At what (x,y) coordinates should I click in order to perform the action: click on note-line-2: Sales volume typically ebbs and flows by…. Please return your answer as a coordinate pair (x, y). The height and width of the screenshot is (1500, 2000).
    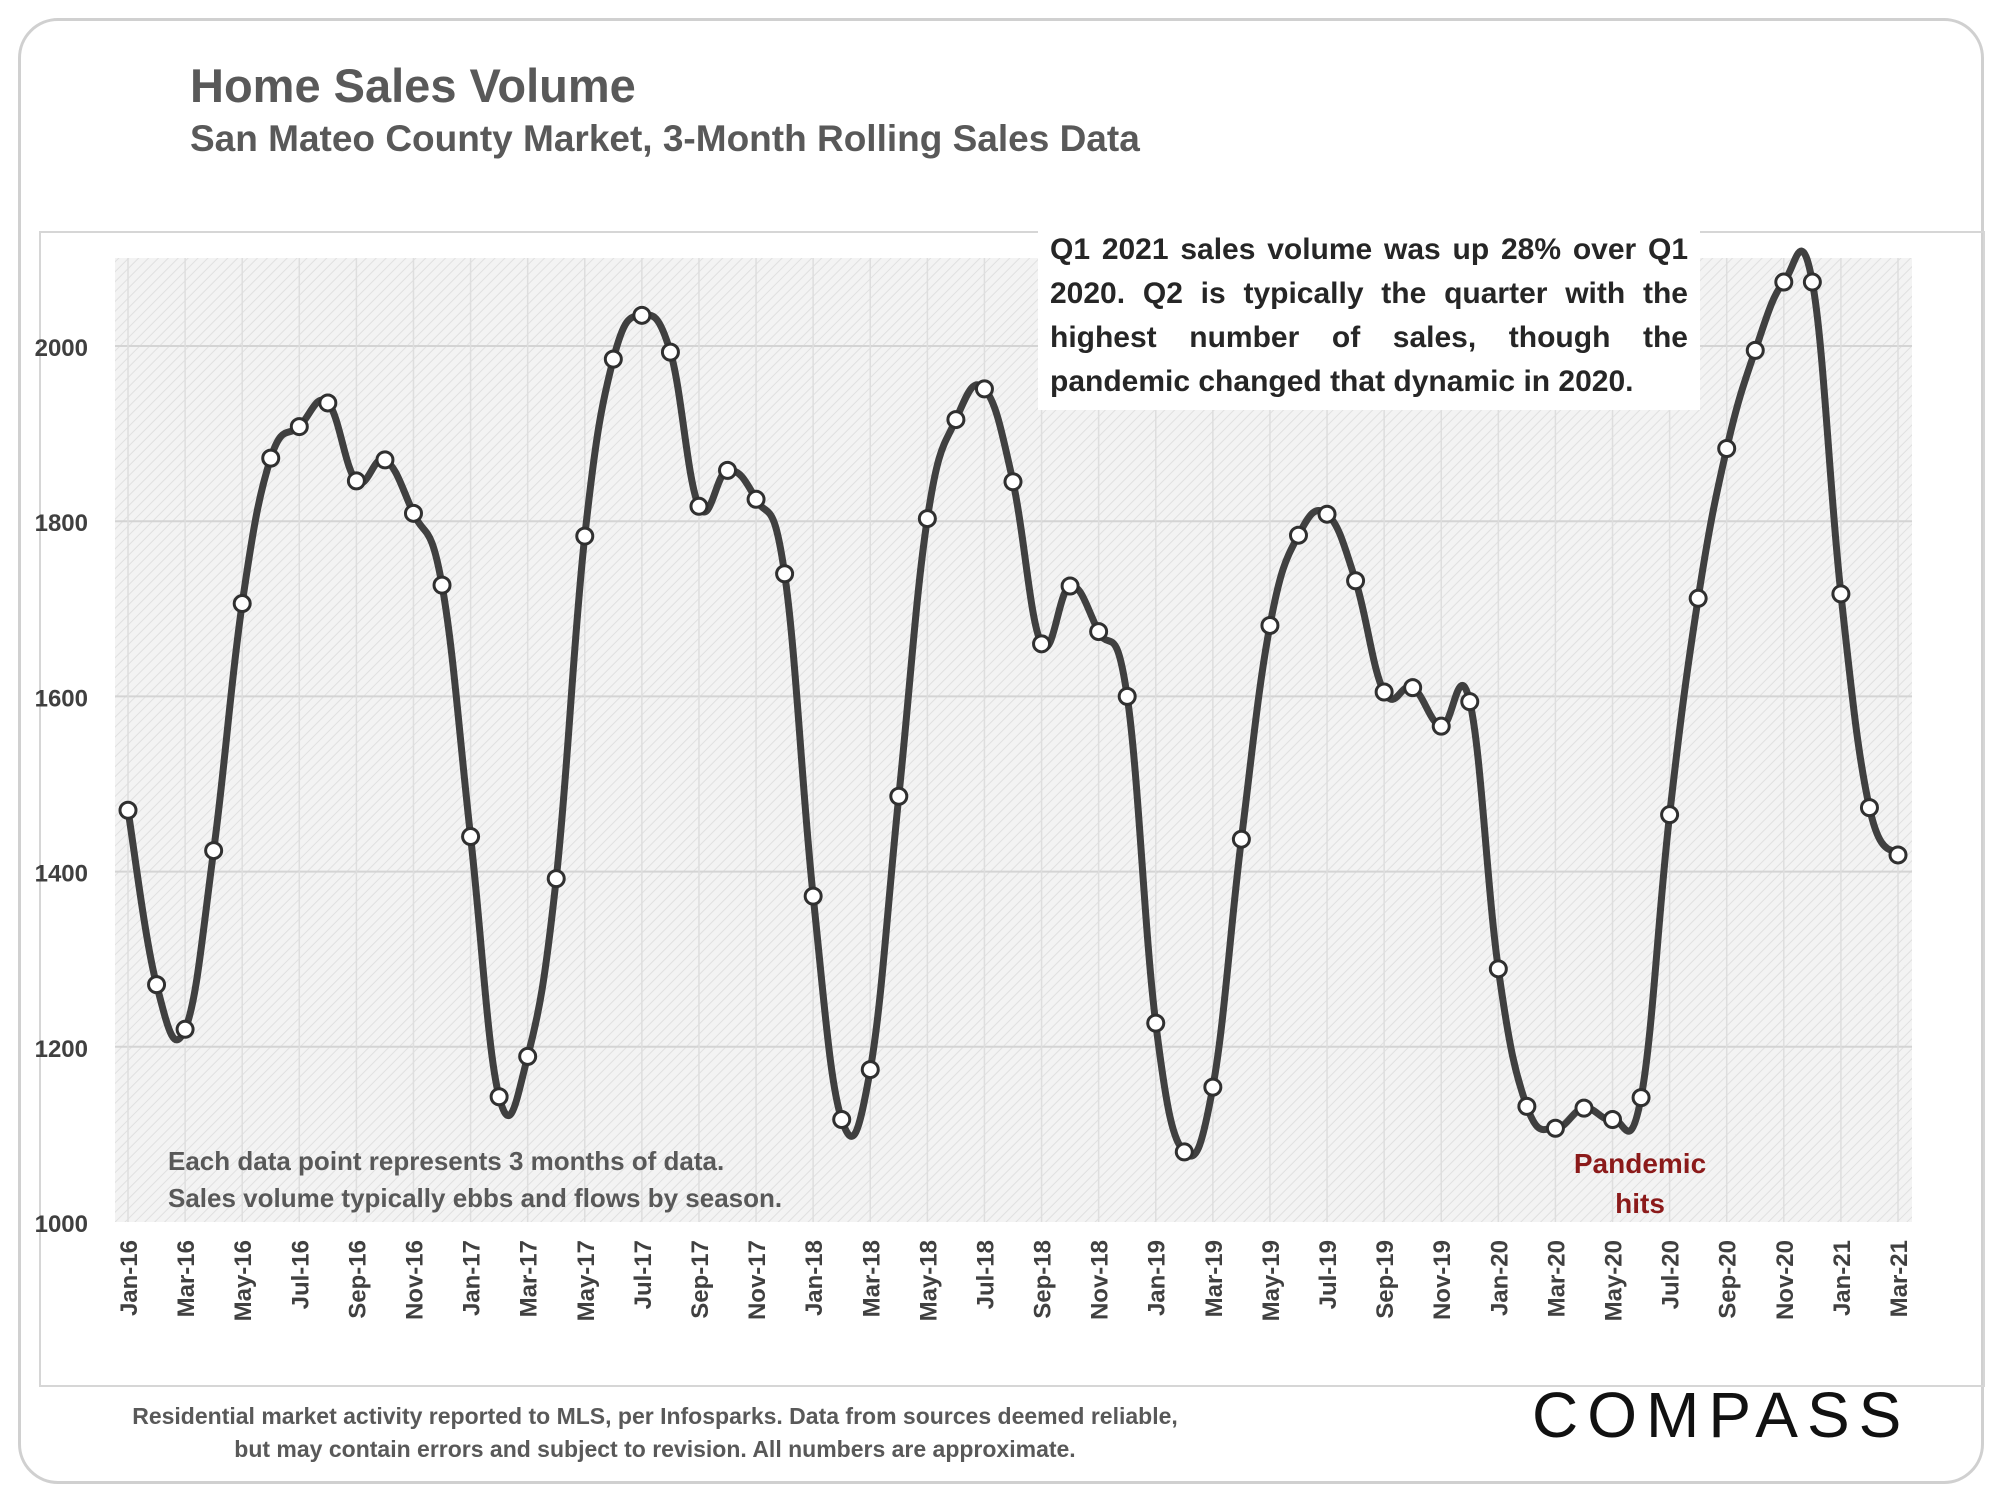
    Looking at the image, I should click on (475, 1198).